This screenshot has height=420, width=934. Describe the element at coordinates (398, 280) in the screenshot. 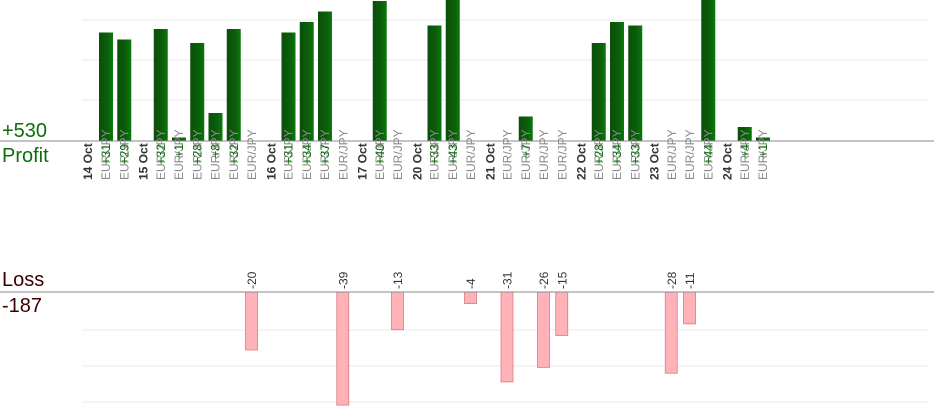

I see `loss-value-label: -13` at that location.